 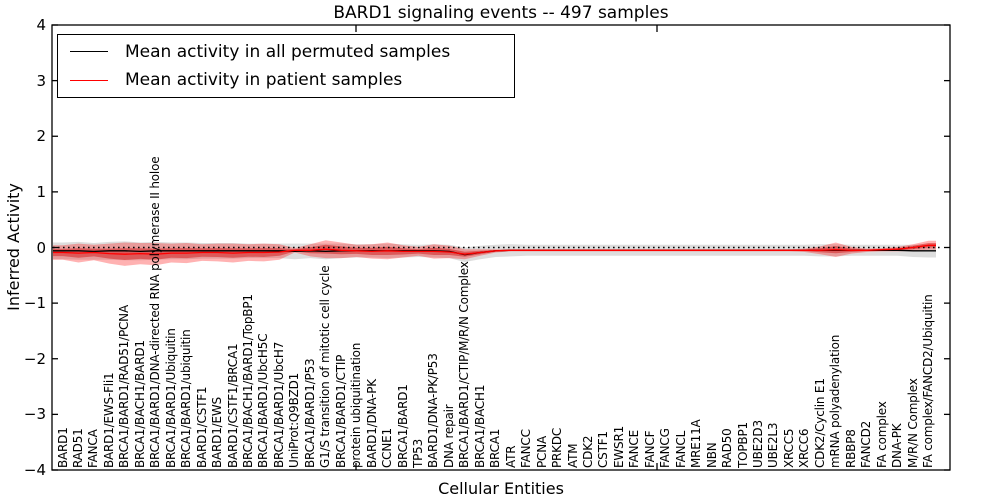 I want to click on x-tick-label: XRCC5, so click(x=788, y=448).